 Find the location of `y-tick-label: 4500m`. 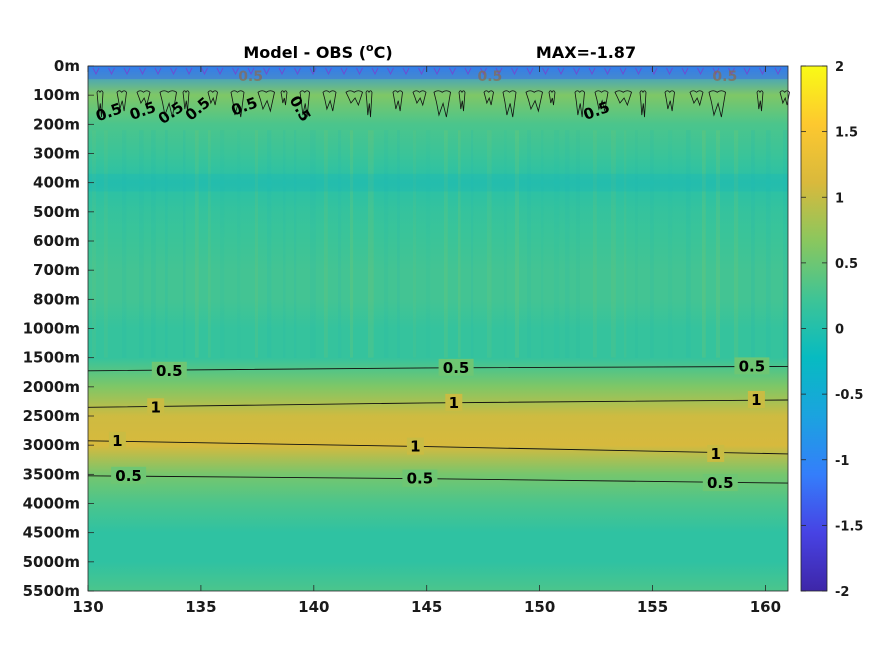

y-tick-label: 4500m is located at coordinates (51, 533).